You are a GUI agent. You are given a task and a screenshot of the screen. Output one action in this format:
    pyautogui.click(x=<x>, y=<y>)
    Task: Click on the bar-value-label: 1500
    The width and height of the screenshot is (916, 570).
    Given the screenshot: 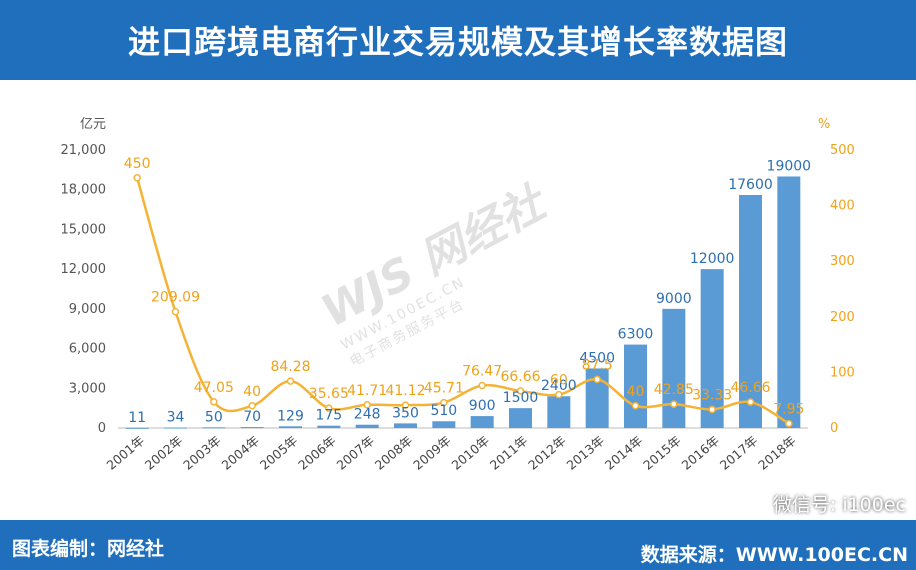 What is the action you would take?
    pyautogui.click(x=521, y=398)
    